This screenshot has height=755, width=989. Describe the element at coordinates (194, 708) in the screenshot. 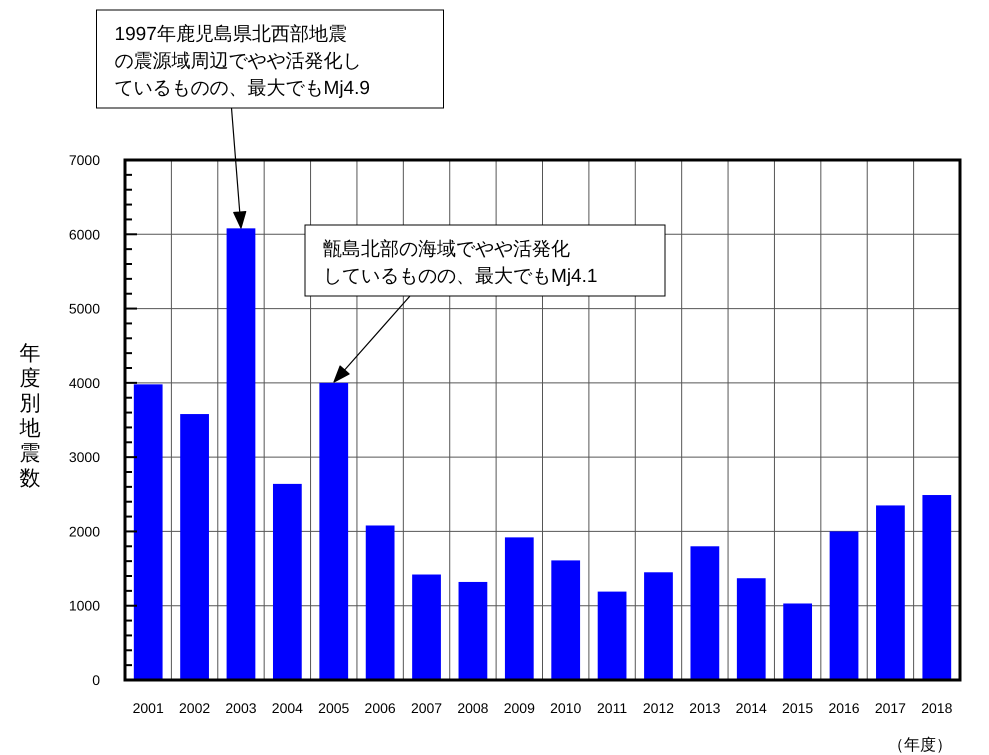

I see `x-tick-label: 2002` at that location.